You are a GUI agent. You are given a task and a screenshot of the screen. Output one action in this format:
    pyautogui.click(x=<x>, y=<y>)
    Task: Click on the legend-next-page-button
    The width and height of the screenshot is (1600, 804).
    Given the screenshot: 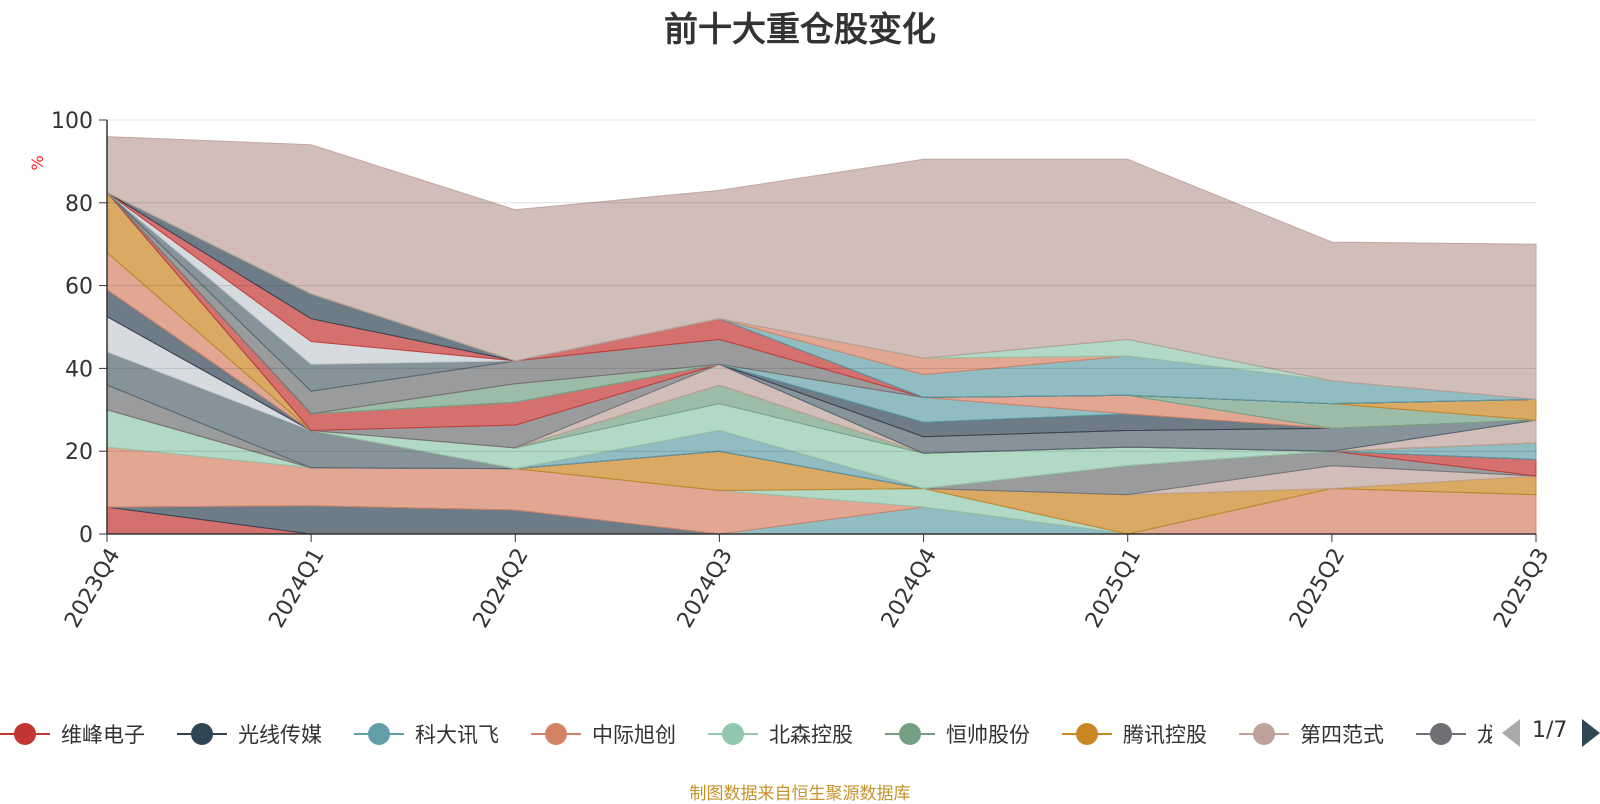 What is the action you would take?
    pyautogui.click(x=1591, y=733)
    